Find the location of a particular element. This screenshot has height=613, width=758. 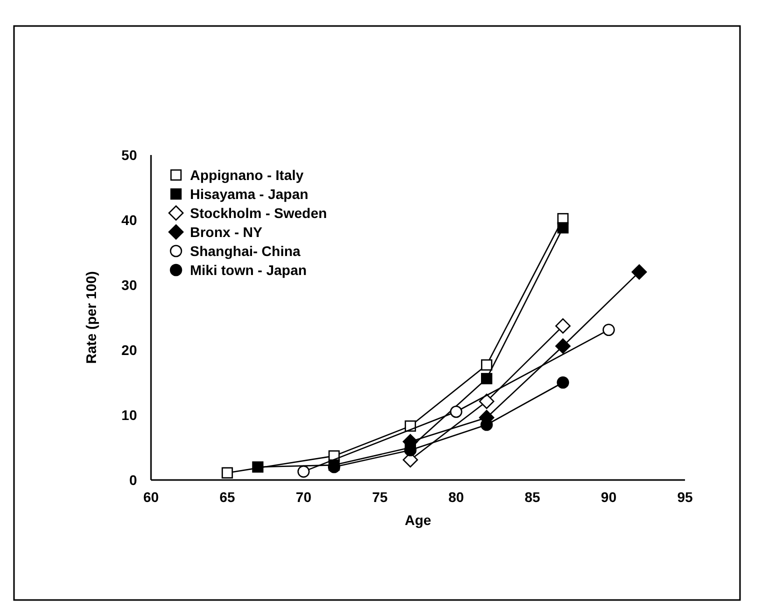

y-tick-label: 10 is located at coordinates (129, 415).